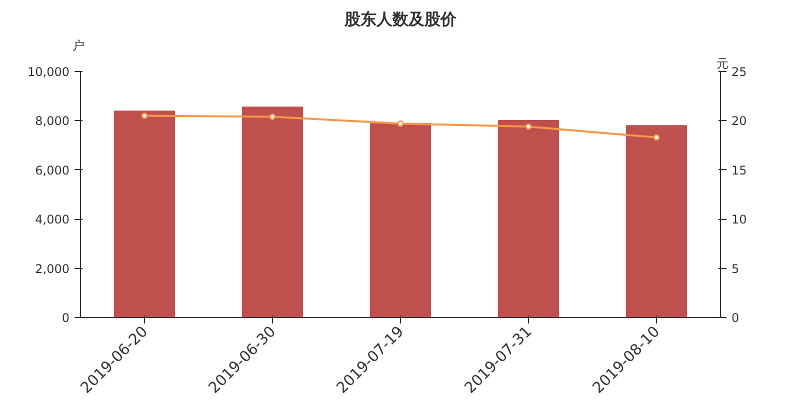  What do you see at coordinates (78, 45) in the screenshot?
I see `y-axis-title: 户` at bounding box center [78, 45].